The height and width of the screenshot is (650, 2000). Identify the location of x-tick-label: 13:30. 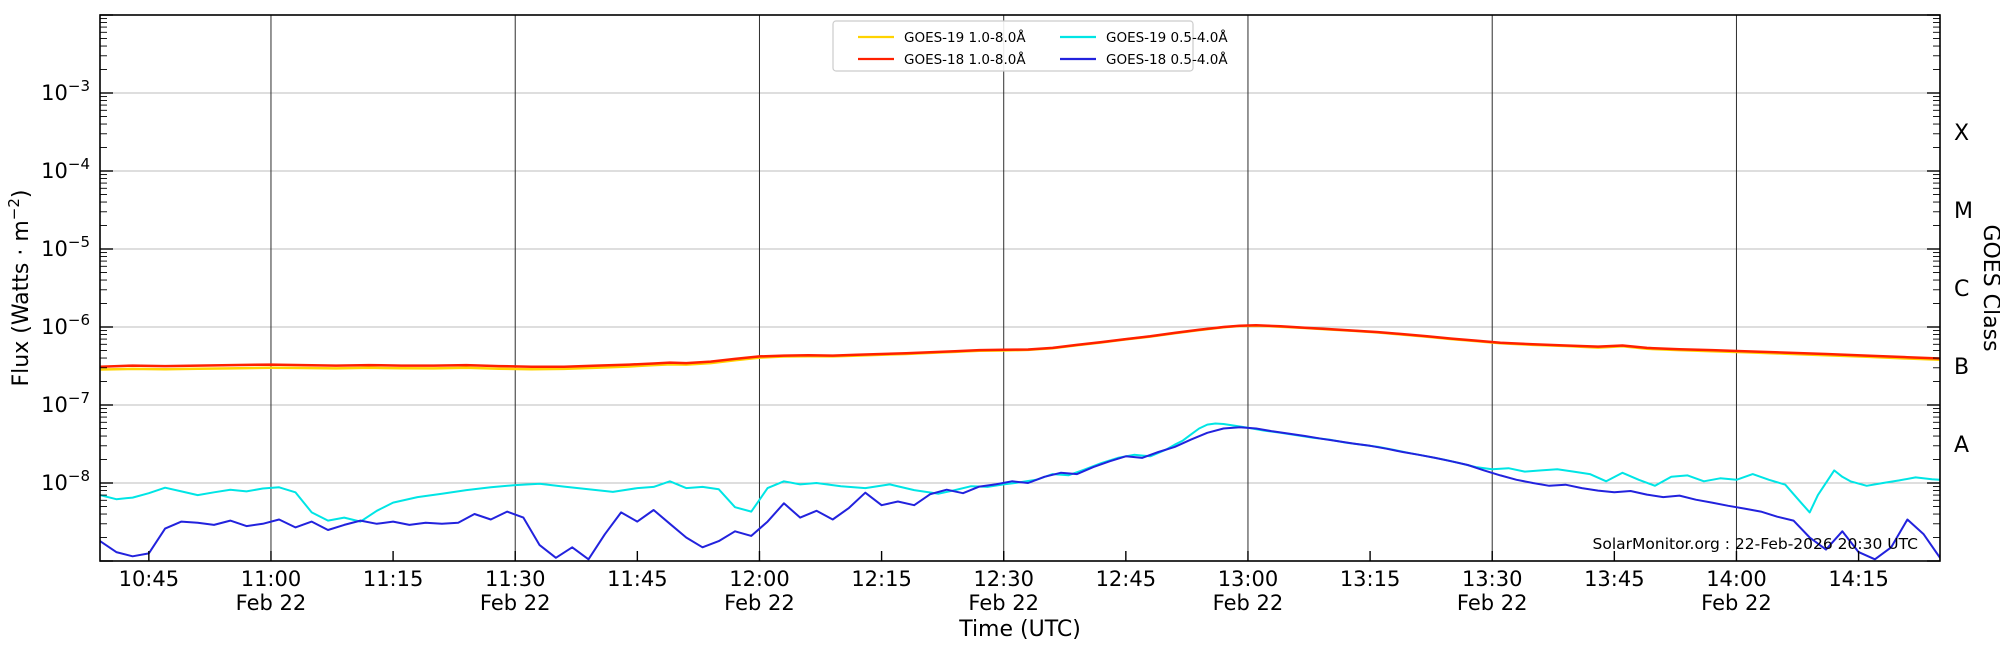
(1492, 579).